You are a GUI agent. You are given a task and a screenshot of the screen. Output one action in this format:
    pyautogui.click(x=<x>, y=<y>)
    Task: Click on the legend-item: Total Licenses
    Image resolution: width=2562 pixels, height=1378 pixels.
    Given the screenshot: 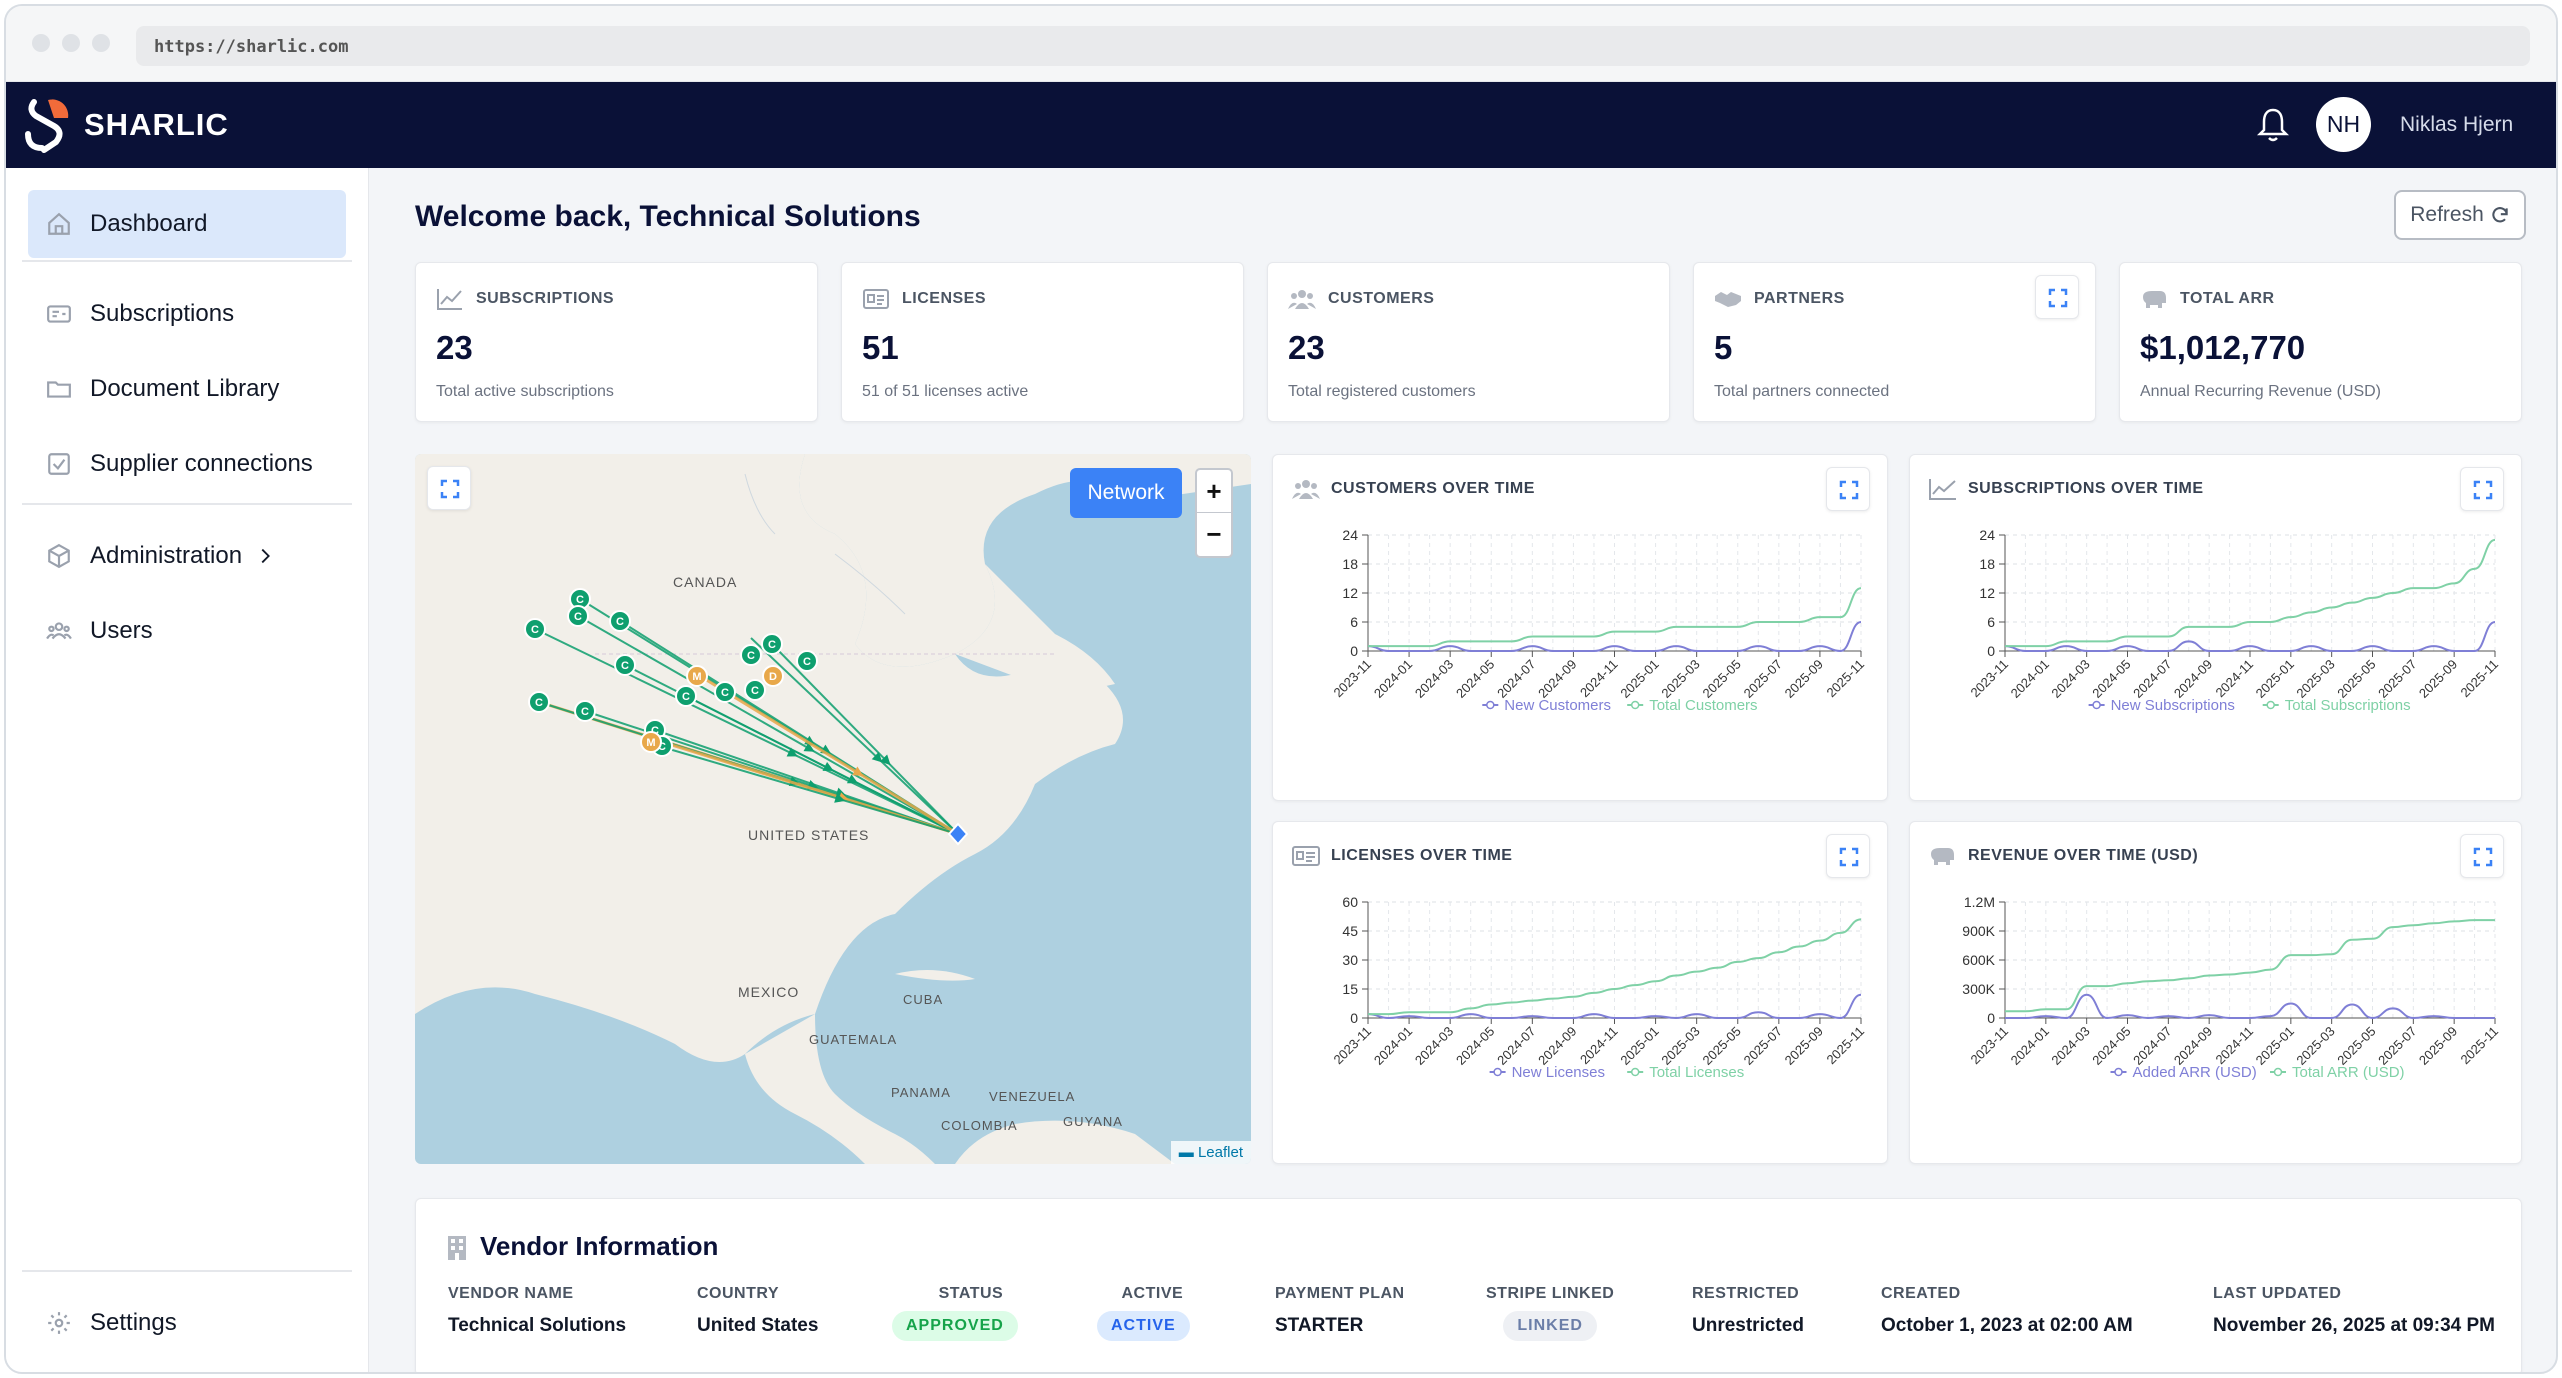 What is the action you would take?
    pyautogui.click(x=1685, y=1072)
    